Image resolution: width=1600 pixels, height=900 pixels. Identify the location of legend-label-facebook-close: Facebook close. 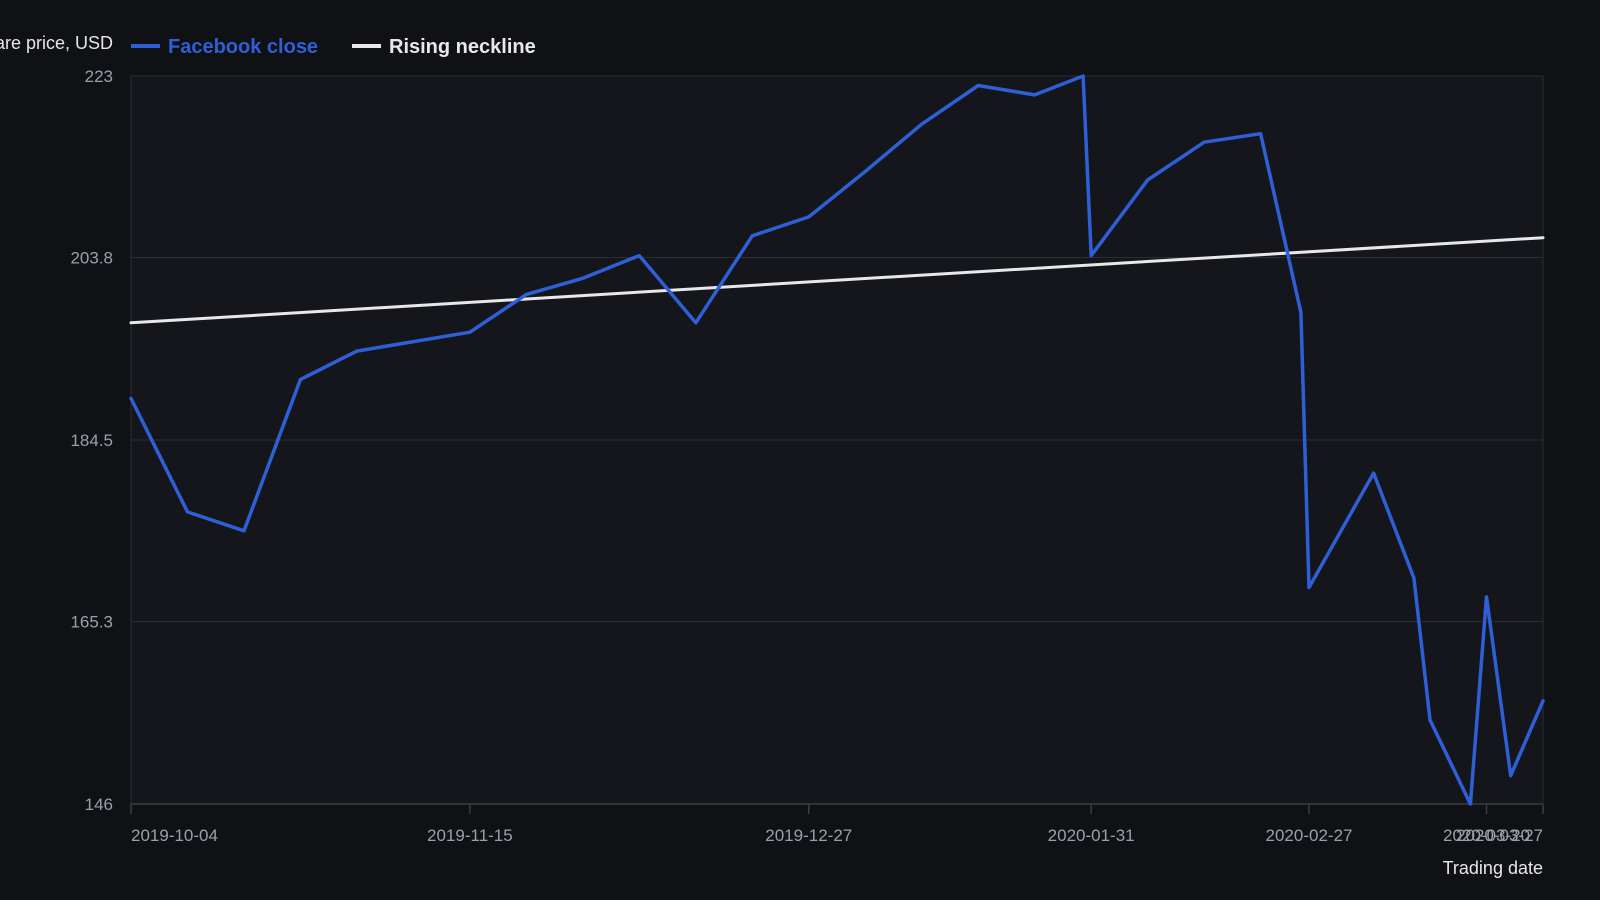
(243, 47).